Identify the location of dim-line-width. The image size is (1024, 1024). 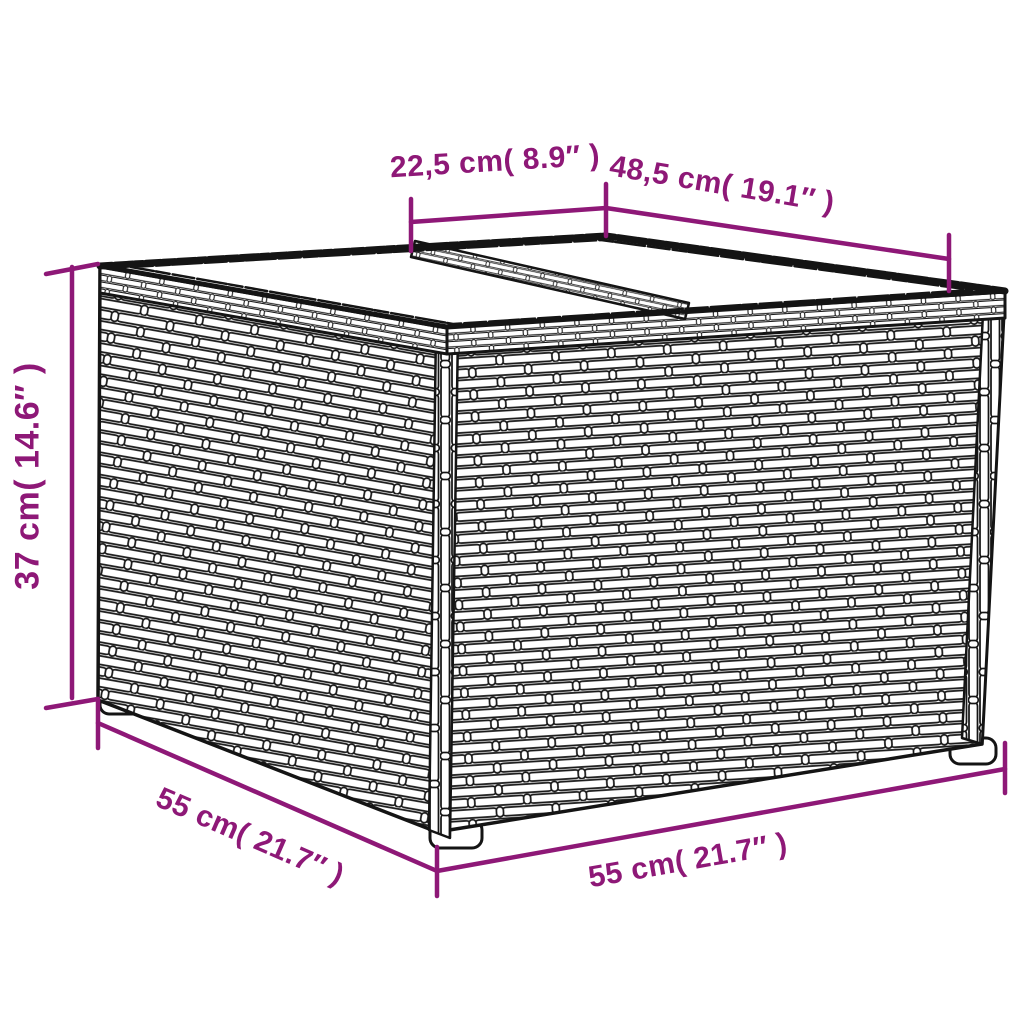
(721, 820).